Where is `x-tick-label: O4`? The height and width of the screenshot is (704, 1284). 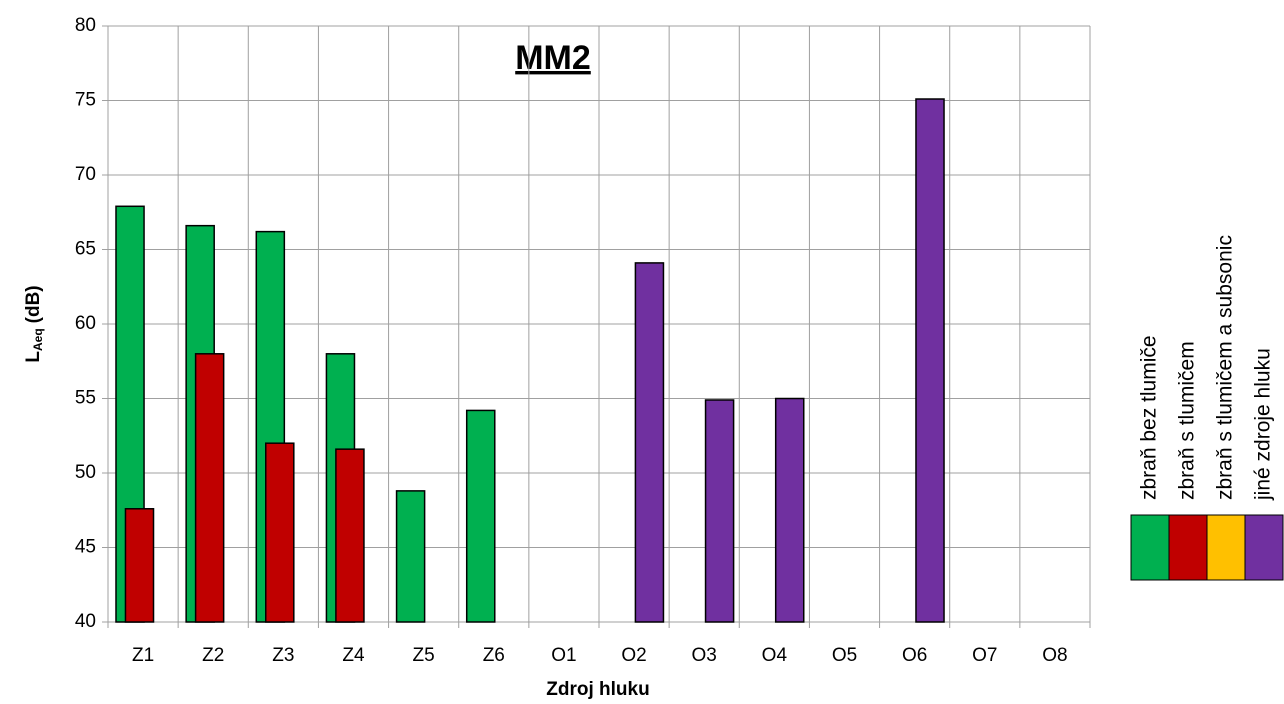 x-tick-label: O4 is located at coordinates (775, 655).